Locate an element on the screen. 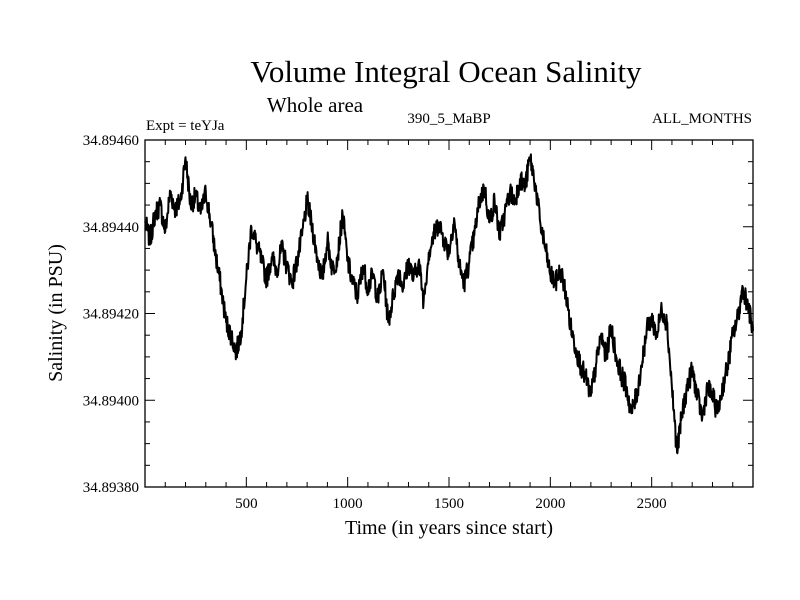 The image size is (800, 600). x-tick-label: 1000 is located at coordinates (348, 504).